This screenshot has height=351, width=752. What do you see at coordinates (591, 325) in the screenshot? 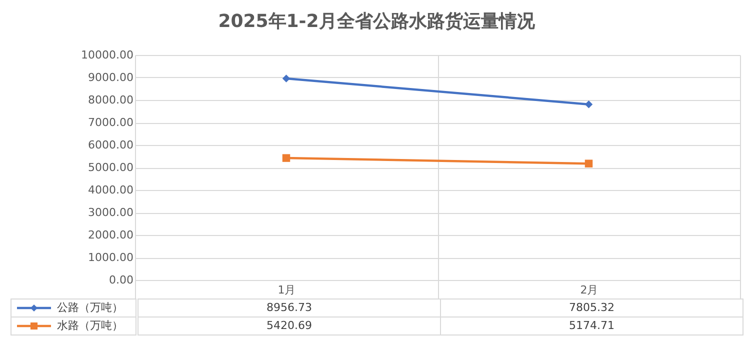
I see `data-label: 5174.71` at bounding box center [591, 325].